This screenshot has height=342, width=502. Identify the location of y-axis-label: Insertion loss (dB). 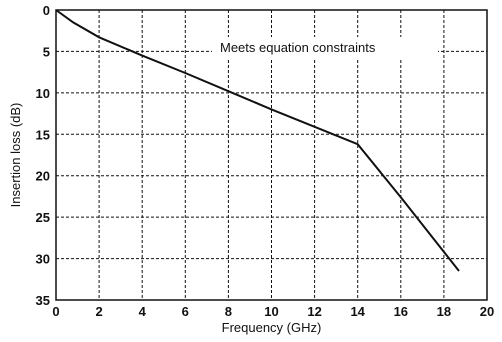
(15, 155).